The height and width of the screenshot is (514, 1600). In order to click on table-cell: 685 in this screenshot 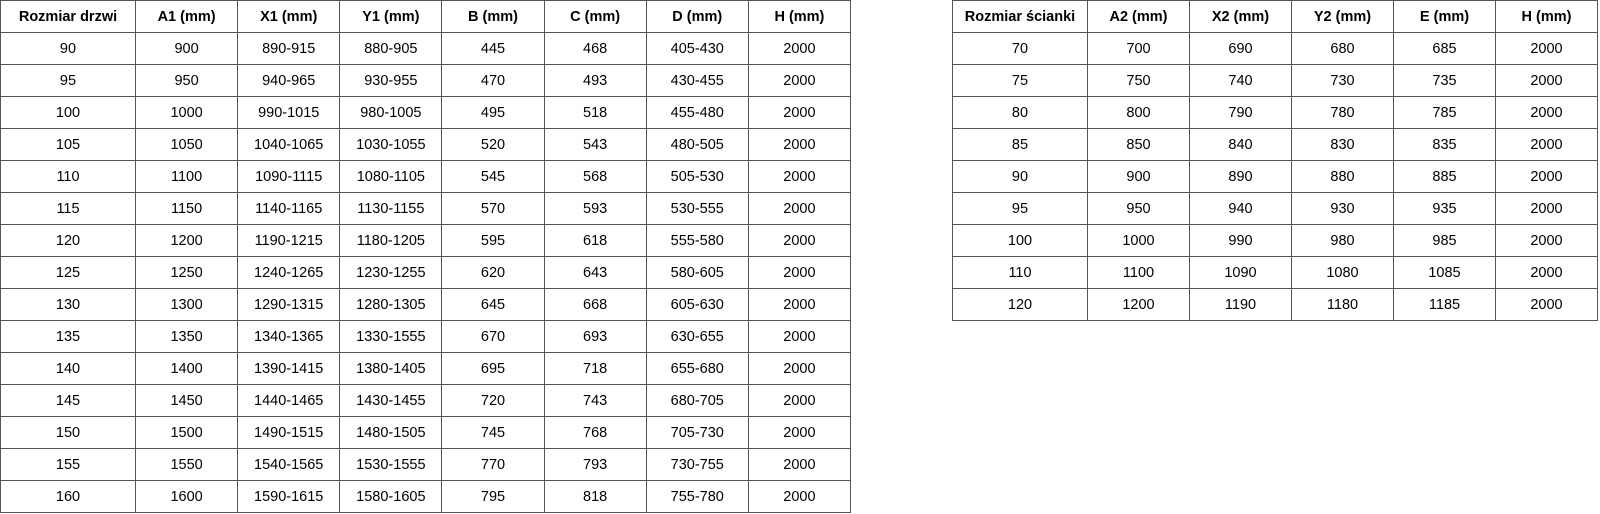, I will do `click(1444, 48)`.